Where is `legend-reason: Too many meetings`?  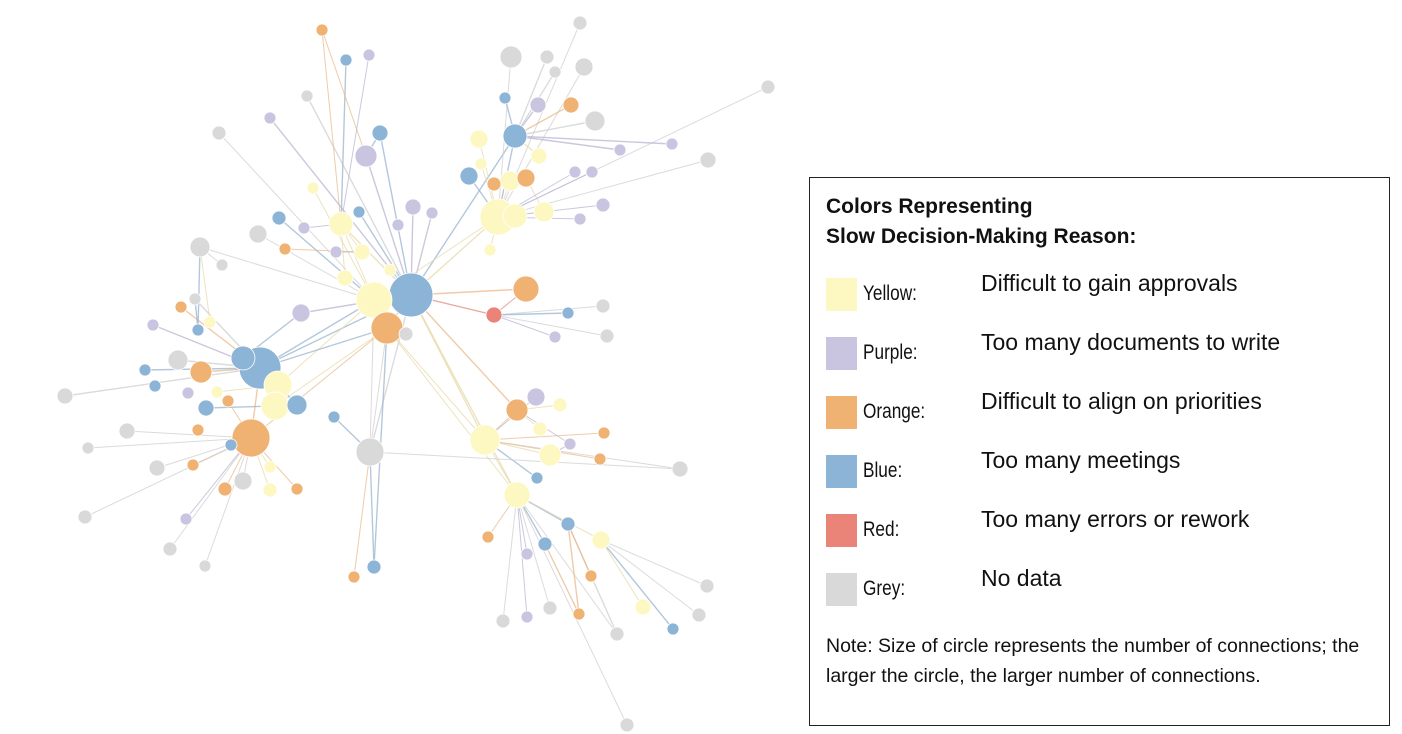
legend-reason: Too many meetings is located at coordinates (1081, 460).